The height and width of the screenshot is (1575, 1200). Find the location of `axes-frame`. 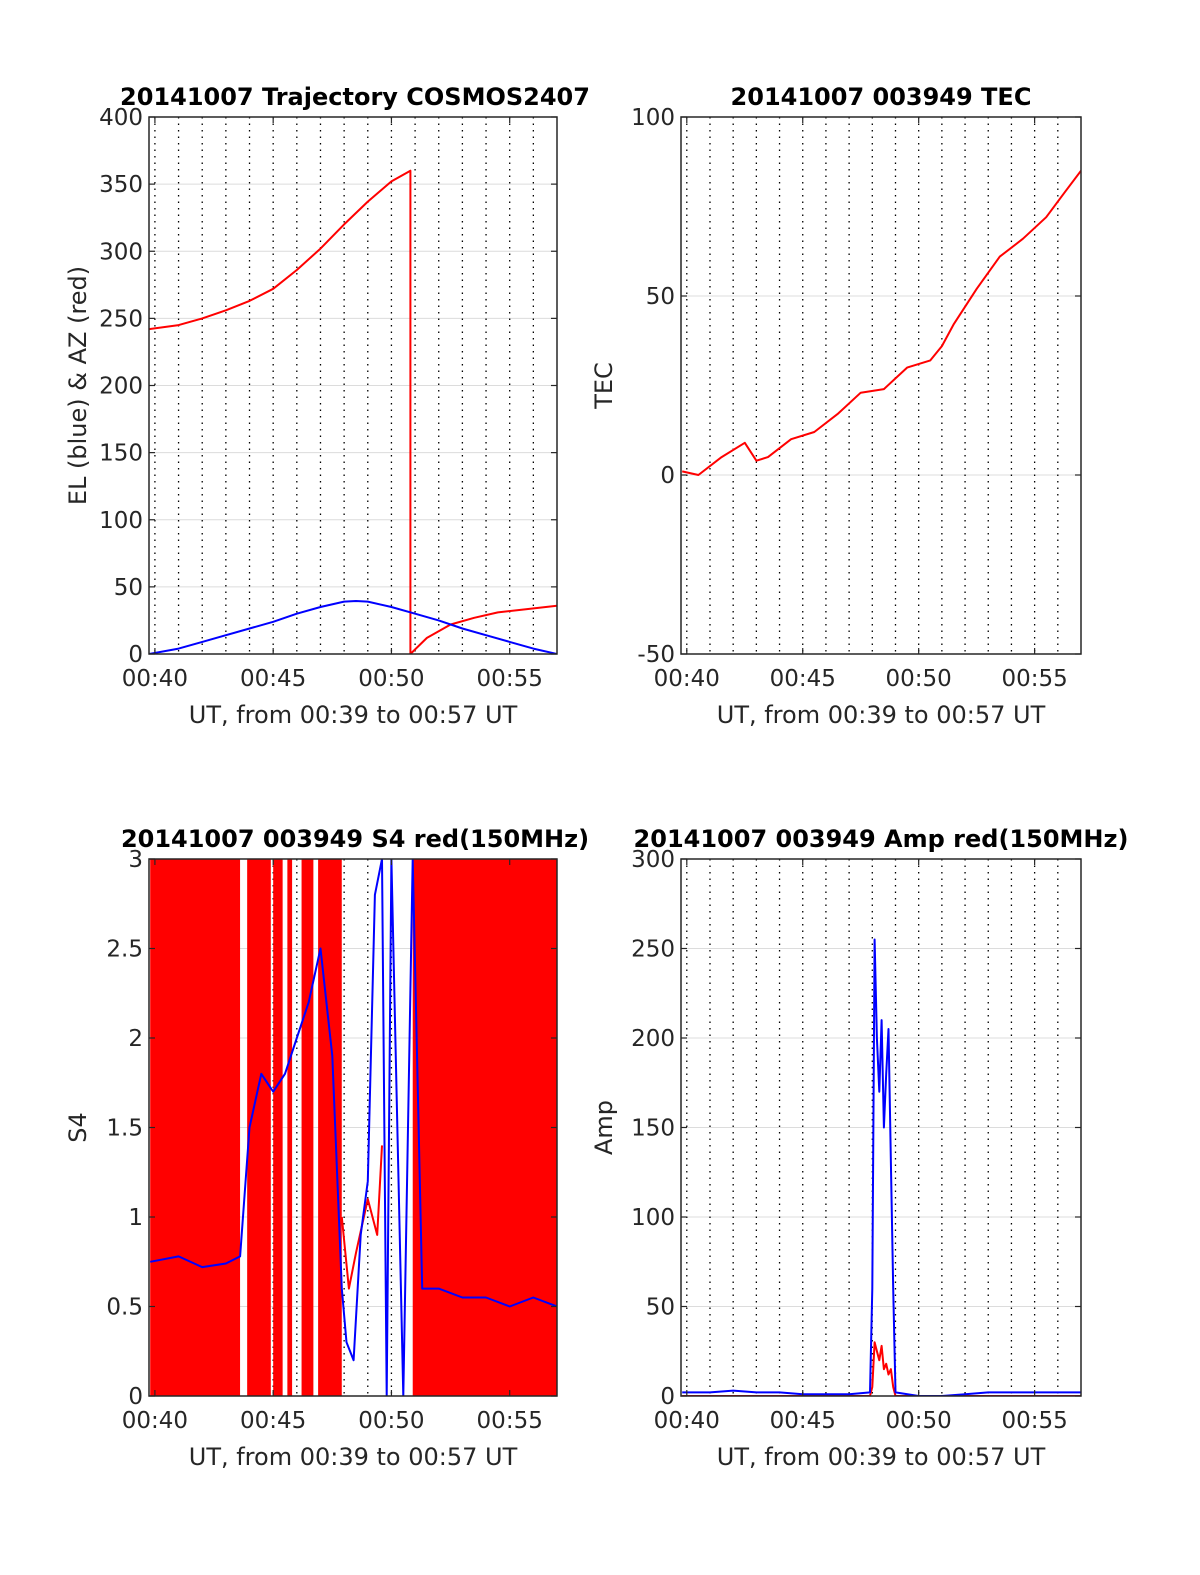

axes-frame is located at coordinates (881, 385).